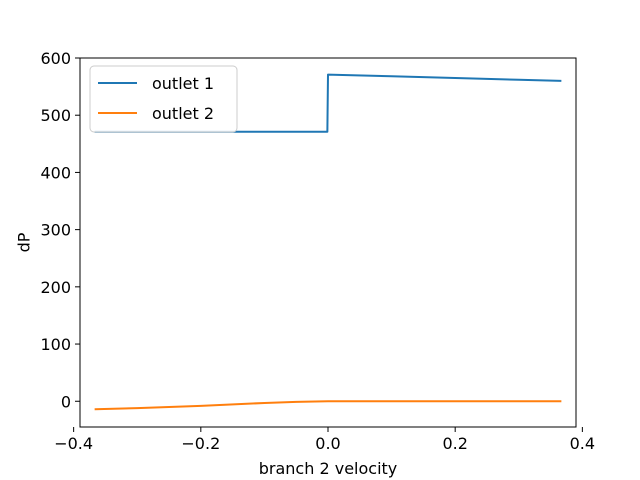 The image size is (640, 480). Describe the element at coordinates (163, 99) in the screenshot. I see `legend: outlet 1 outlet 2` at that location.